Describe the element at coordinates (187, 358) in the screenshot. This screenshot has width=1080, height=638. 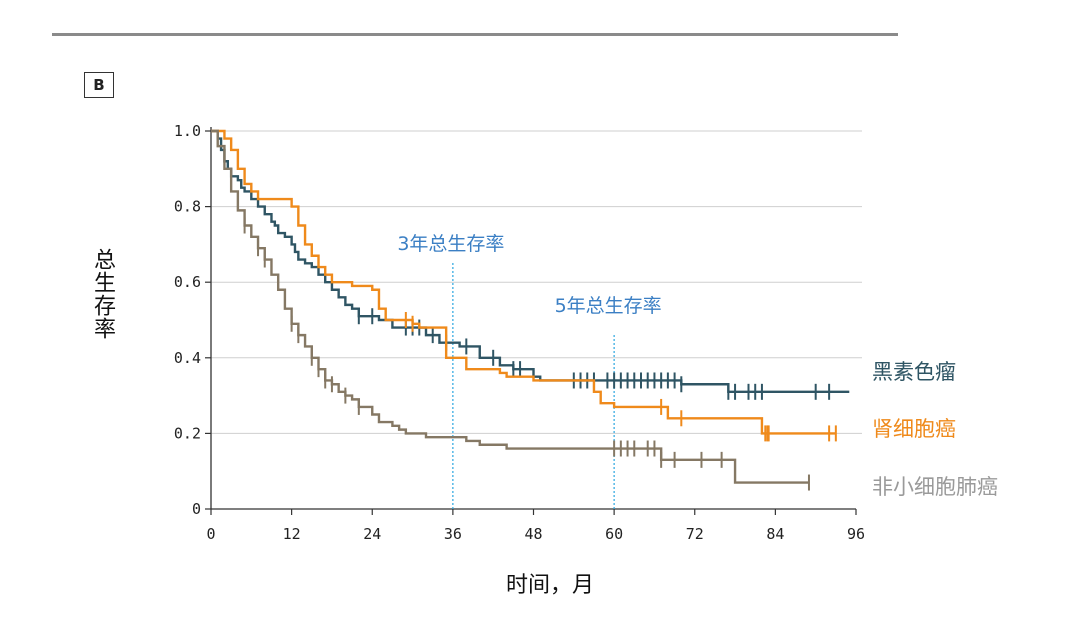
I see `y-tick-label: 0.4` at that location.